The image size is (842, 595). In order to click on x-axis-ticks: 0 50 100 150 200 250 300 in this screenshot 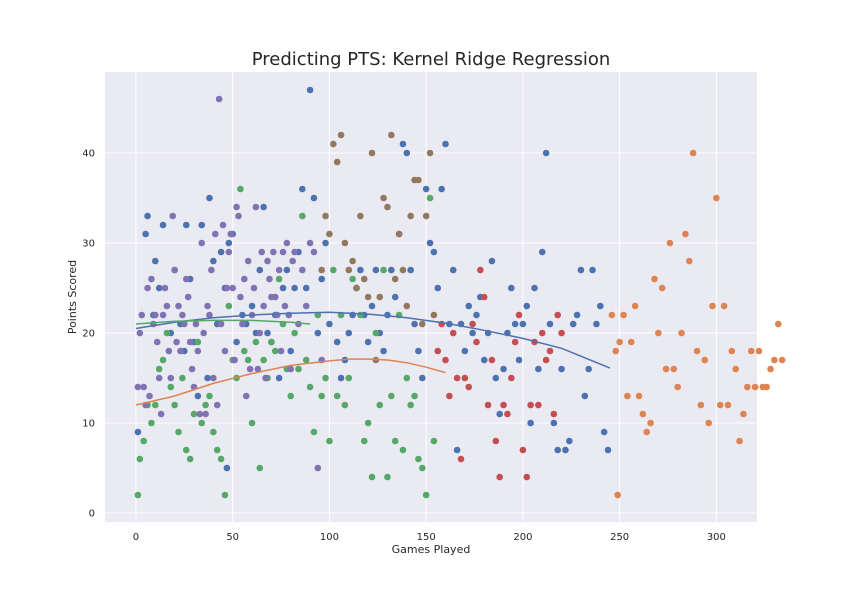, I will do `click(429, 537)`.